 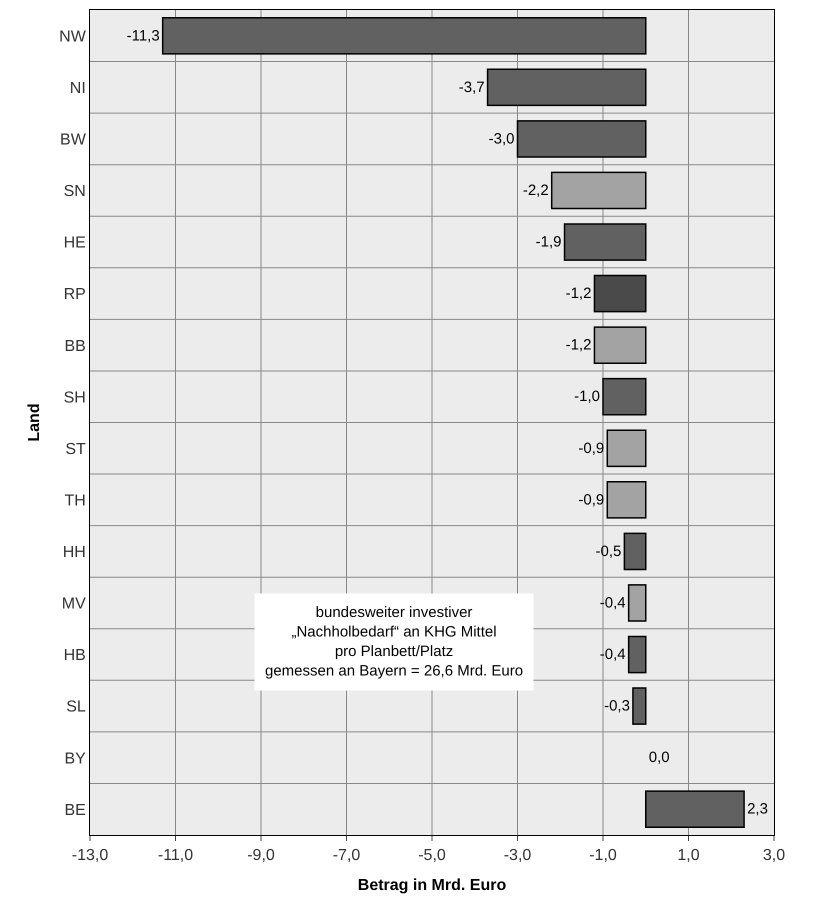 I want to click on x-axis-title: Betrag in Mrd. Euro, so click(x=432, y=885).